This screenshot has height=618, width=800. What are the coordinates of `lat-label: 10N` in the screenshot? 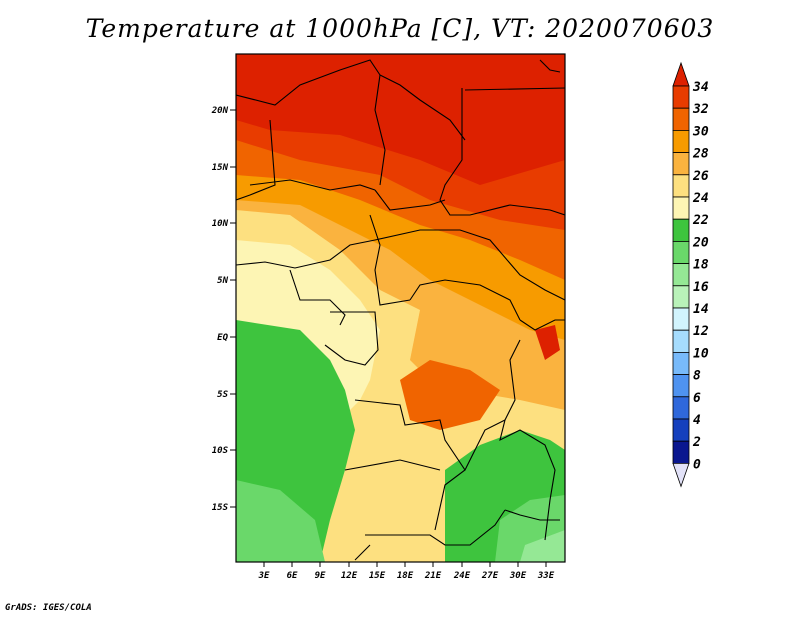 It's located at (220, 224).